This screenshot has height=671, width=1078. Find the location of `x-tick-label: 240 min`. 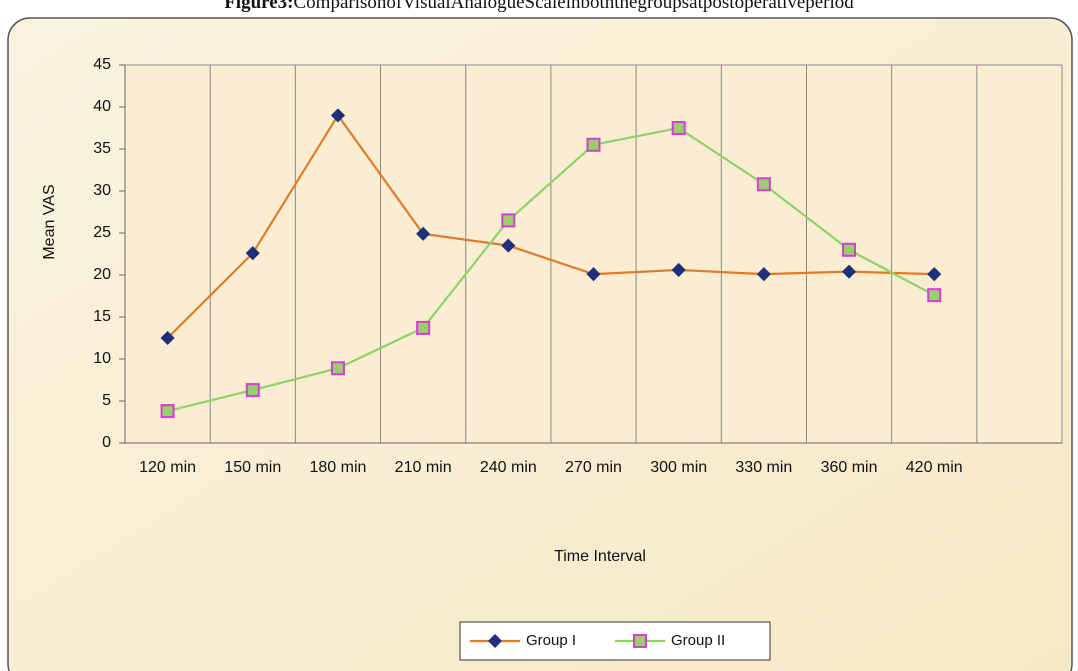

x-tick-label: 240 min is located at coordinates (508, 467).